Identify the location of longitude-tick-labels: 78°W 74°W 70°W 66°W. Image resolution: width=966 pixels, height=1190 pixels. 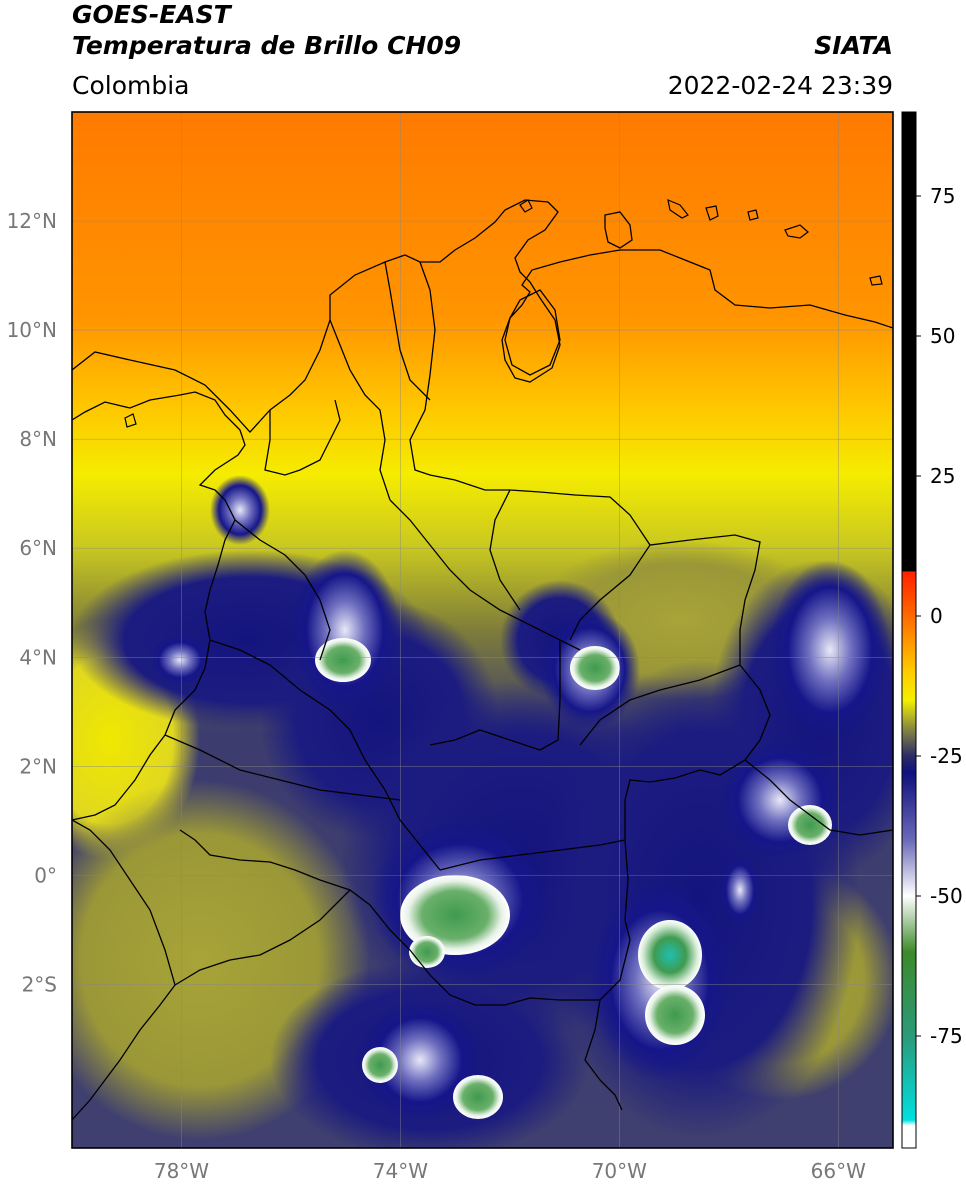
(510, 1171).